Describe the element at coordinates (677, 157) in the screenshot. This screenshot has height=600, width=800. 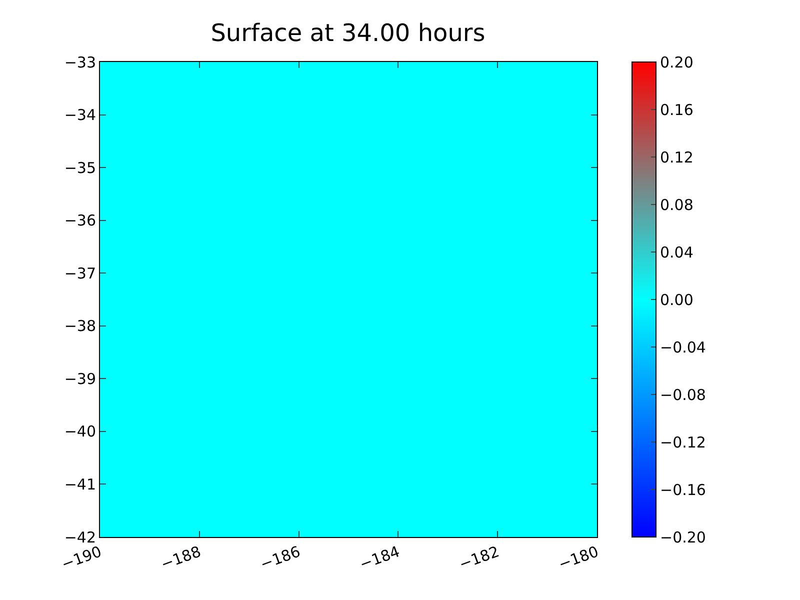
I see `color-bar-label: 0.12` at that location.